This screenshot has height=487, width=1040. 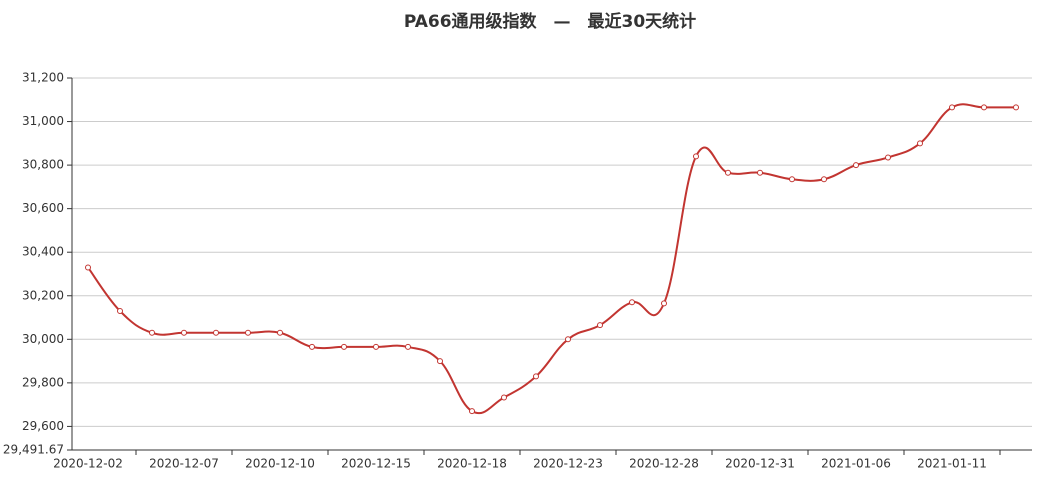 I want to click on y-tick-label: 30,600, so click(x=43, y=208).